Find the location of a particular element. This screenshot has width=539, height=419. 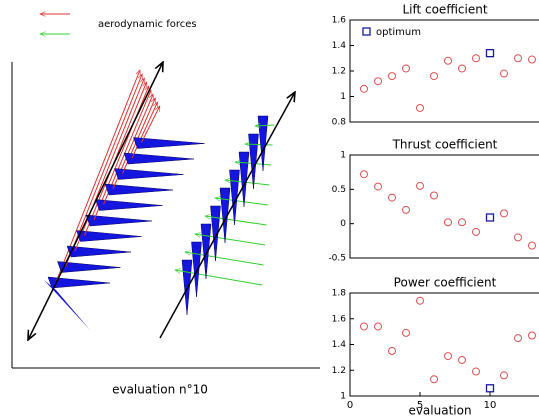

legend-marker is located at coordinates (366, 31).